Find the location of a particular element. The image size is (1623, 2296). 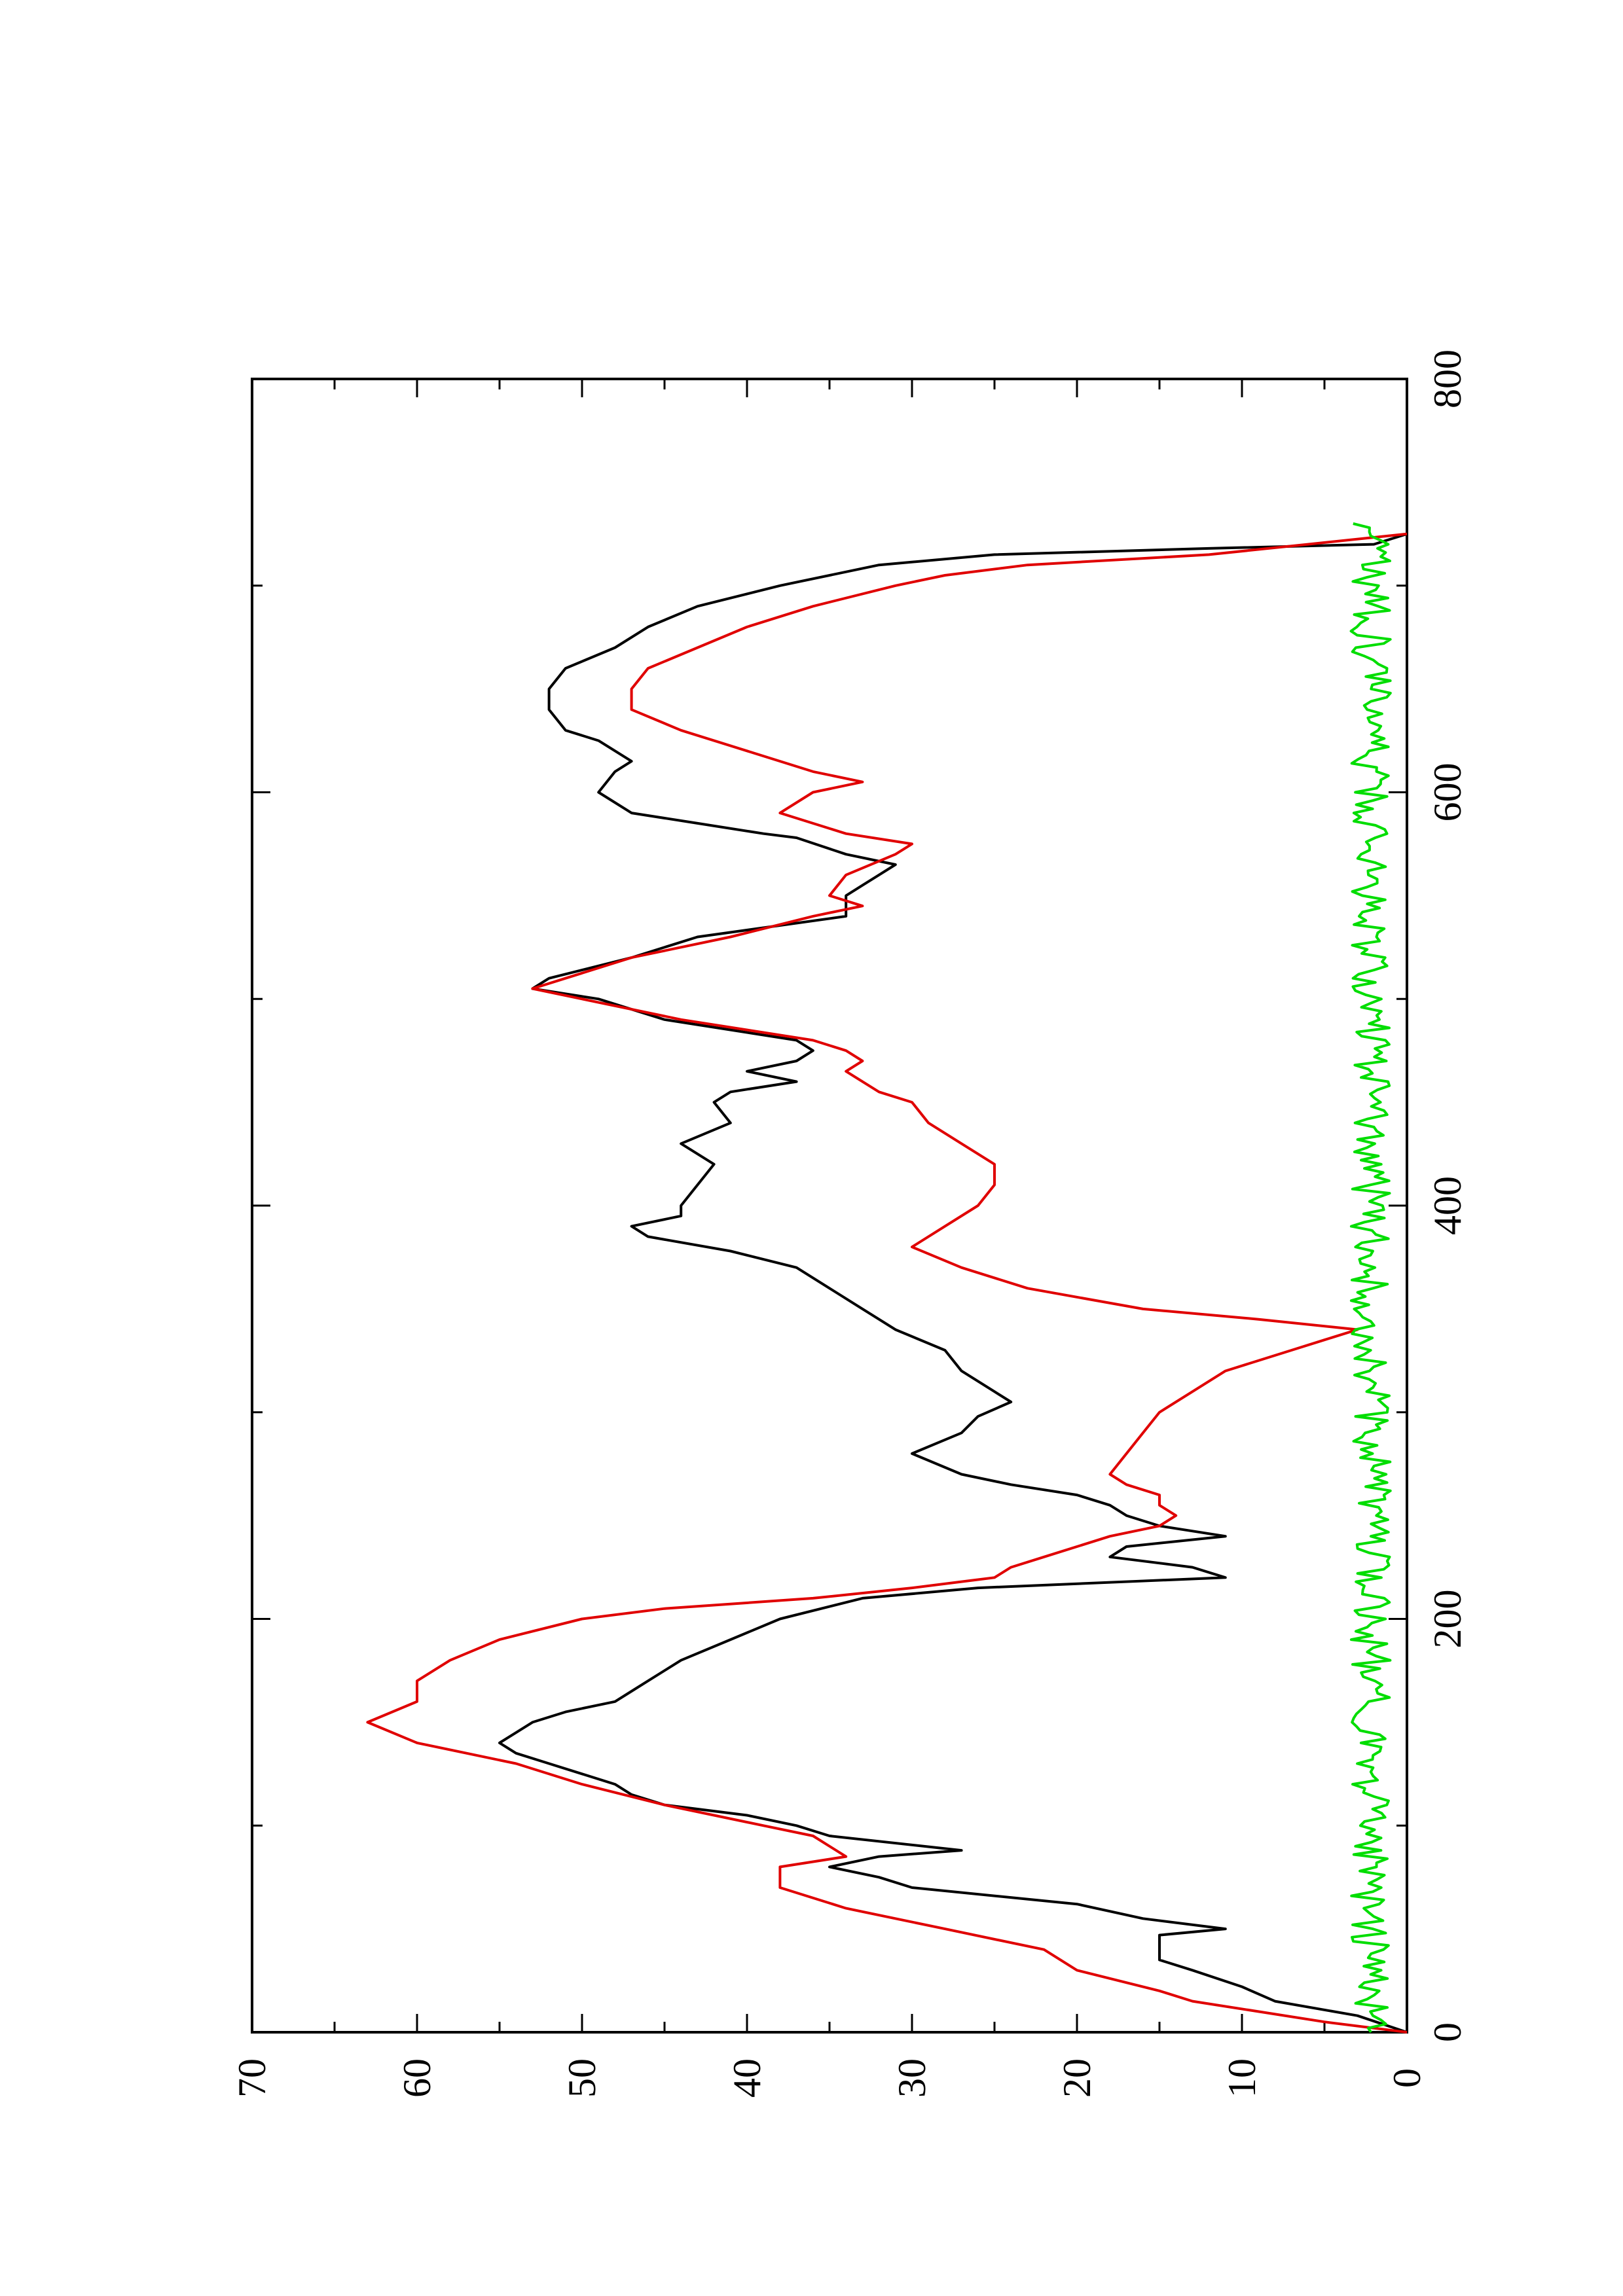

x-tick-label: 400 is located at coordinates (1447, 1205).